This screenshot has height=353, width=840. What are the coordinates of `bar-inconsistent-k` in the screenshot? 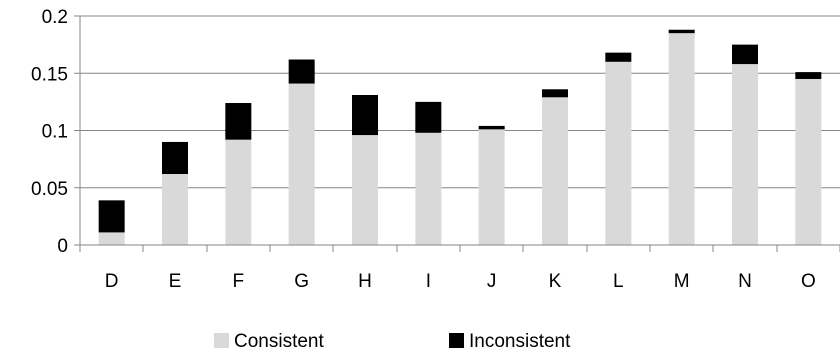 It's located at (555, 93).